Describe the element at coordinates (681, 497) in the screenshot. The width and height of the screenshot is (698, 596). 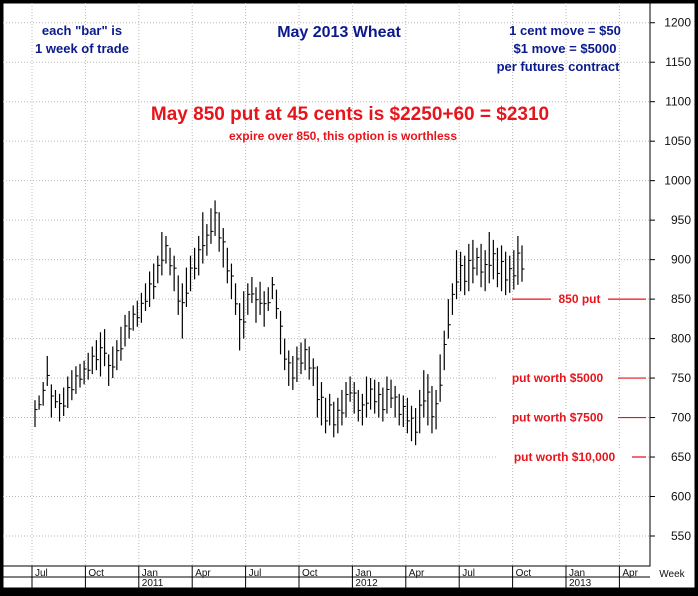
I see `y-tick-label: 600` at that location.